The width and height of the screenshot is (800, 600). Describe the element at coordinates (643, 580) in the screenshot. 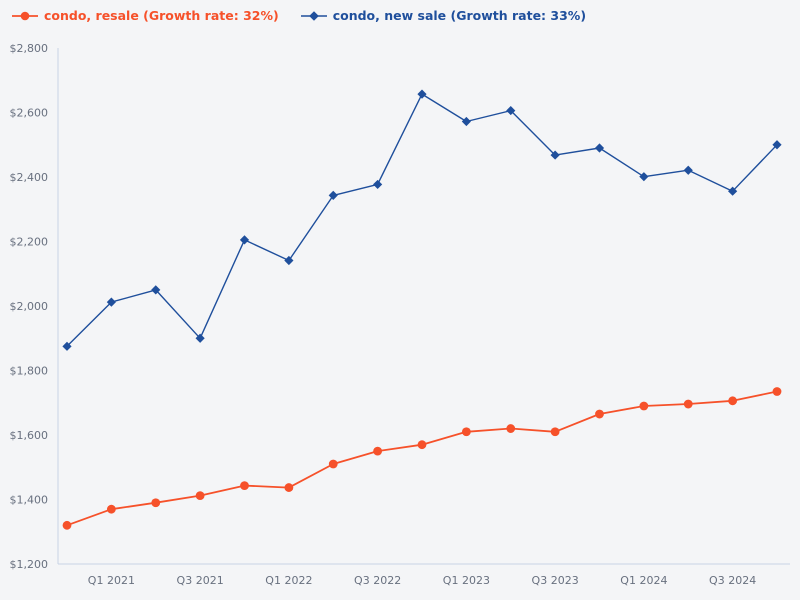

I see `x-tick-label: Q1 2024` at that location.